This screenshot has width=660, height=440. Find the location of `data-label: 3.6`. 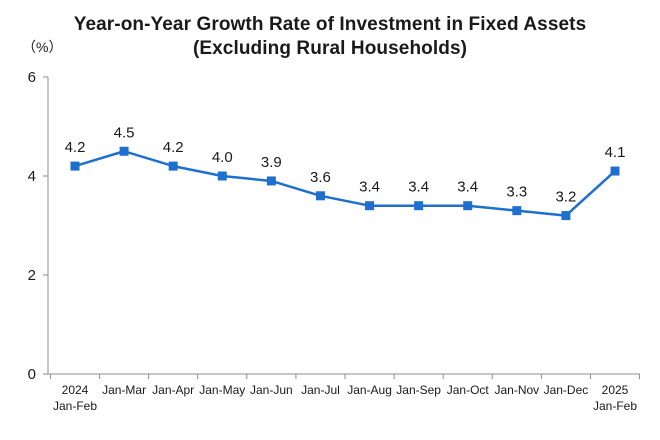

data-label: 3.6 is located at coordinates (320, 177).